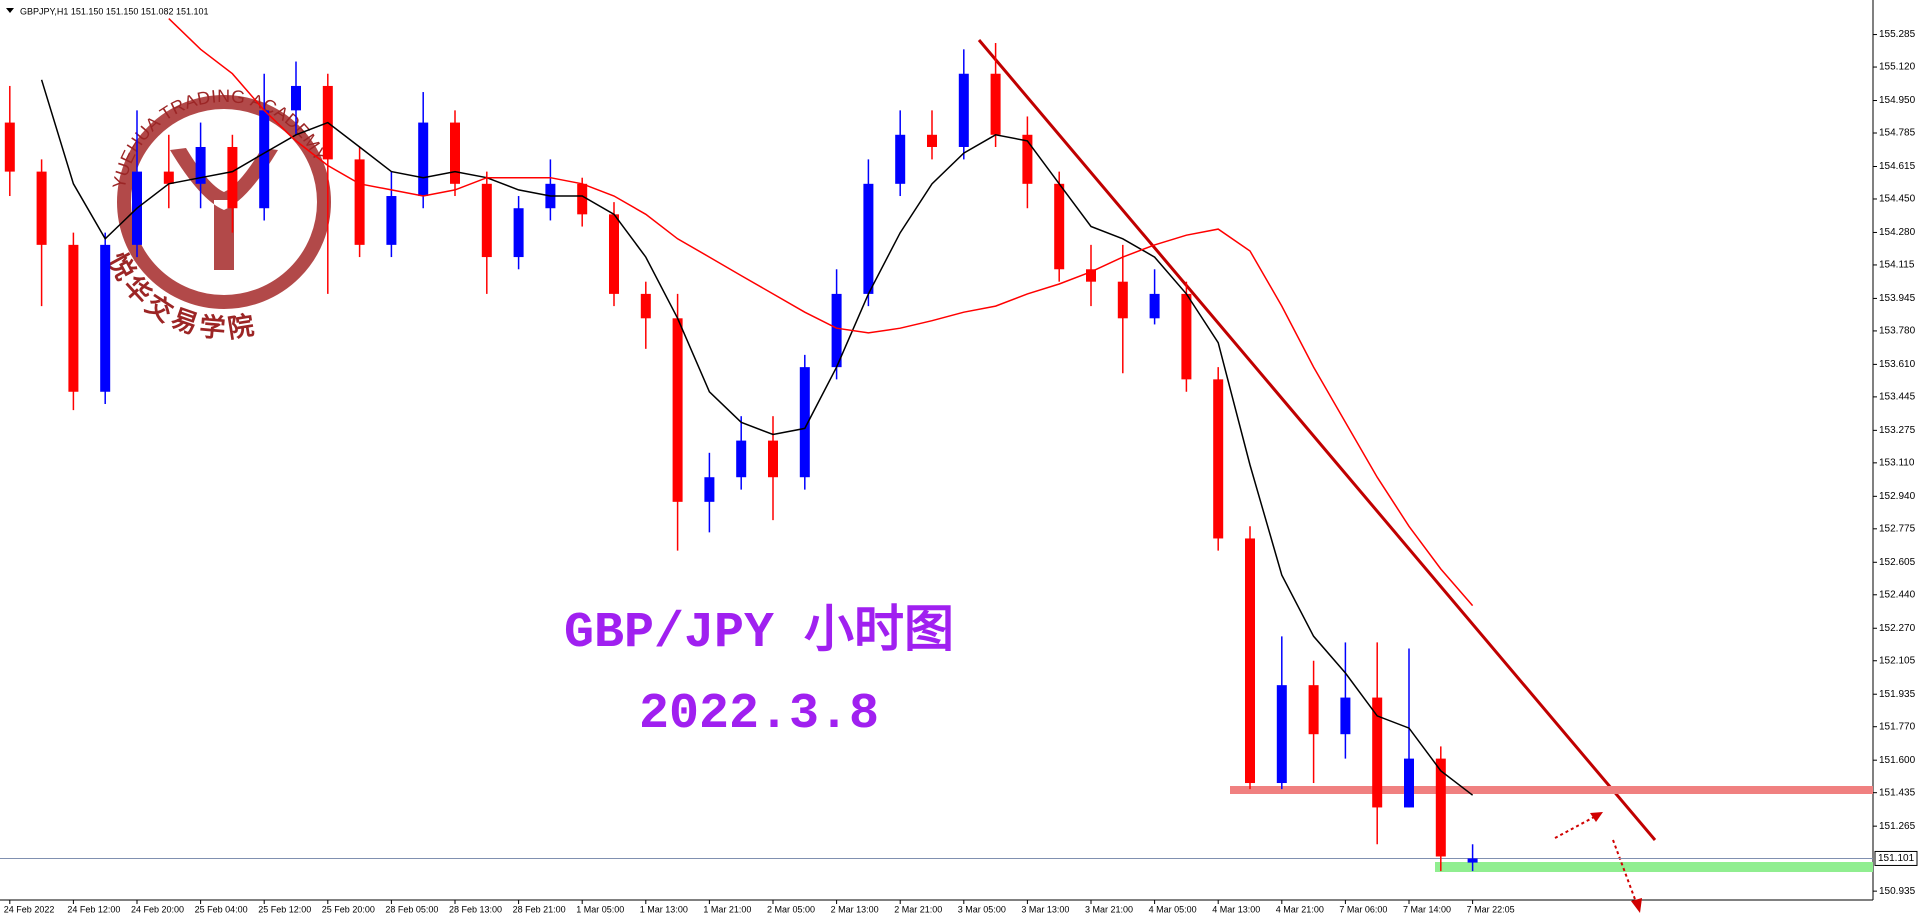  I want to click on y-tick-label: 153.780, so click(1897, 331).